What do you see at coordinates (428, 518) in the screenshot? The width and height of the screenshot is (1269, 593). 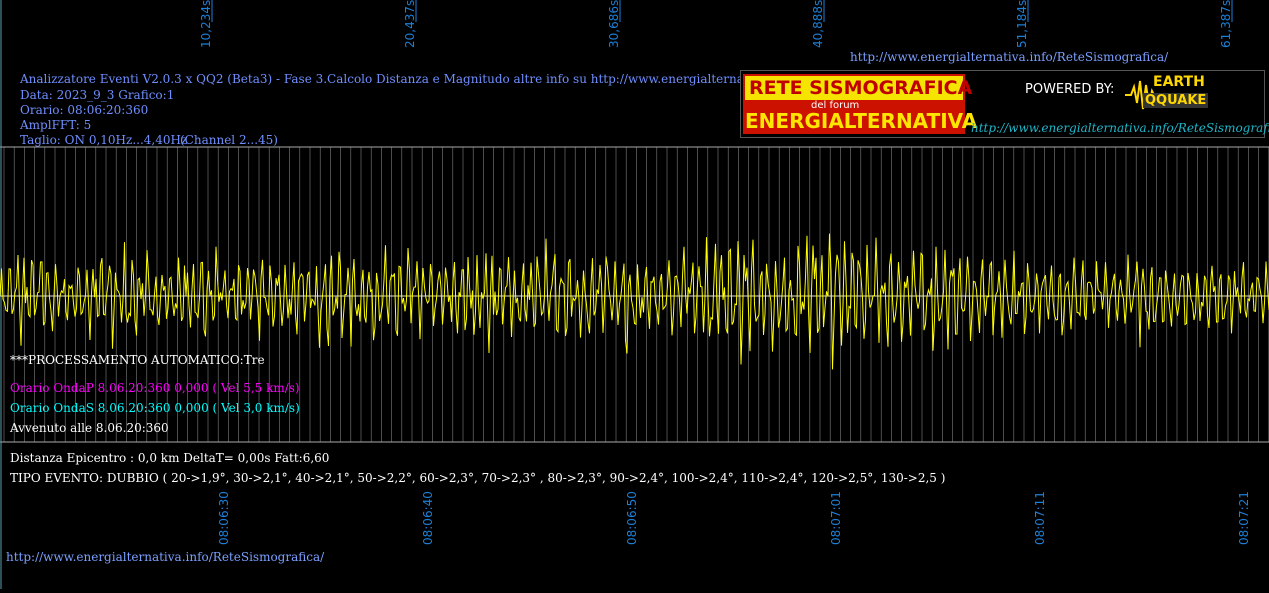 I see `bottom-tick-label: 08:06:40` at bounding box center [428, 518].